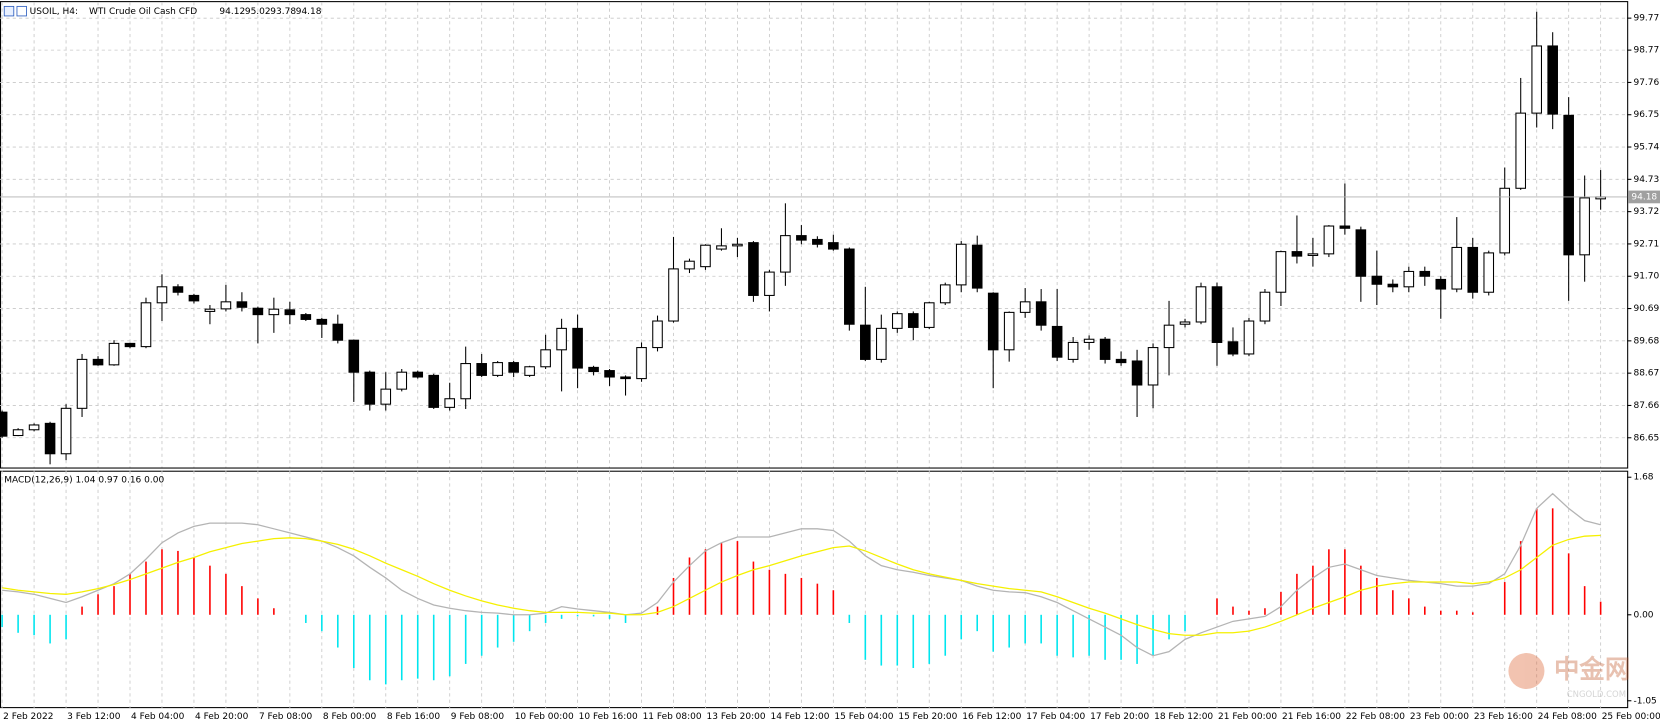 The image size is (1660, 723). I want to click on chart-title: USOIL, H4:, so click(54, 12).